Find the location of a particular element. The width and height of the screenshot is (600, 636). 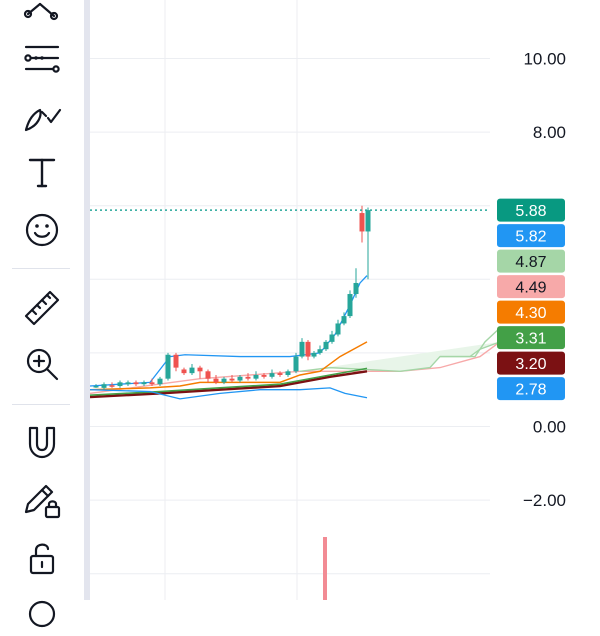

price-badge-label: 4.87 is located at coordinates (530, 262).